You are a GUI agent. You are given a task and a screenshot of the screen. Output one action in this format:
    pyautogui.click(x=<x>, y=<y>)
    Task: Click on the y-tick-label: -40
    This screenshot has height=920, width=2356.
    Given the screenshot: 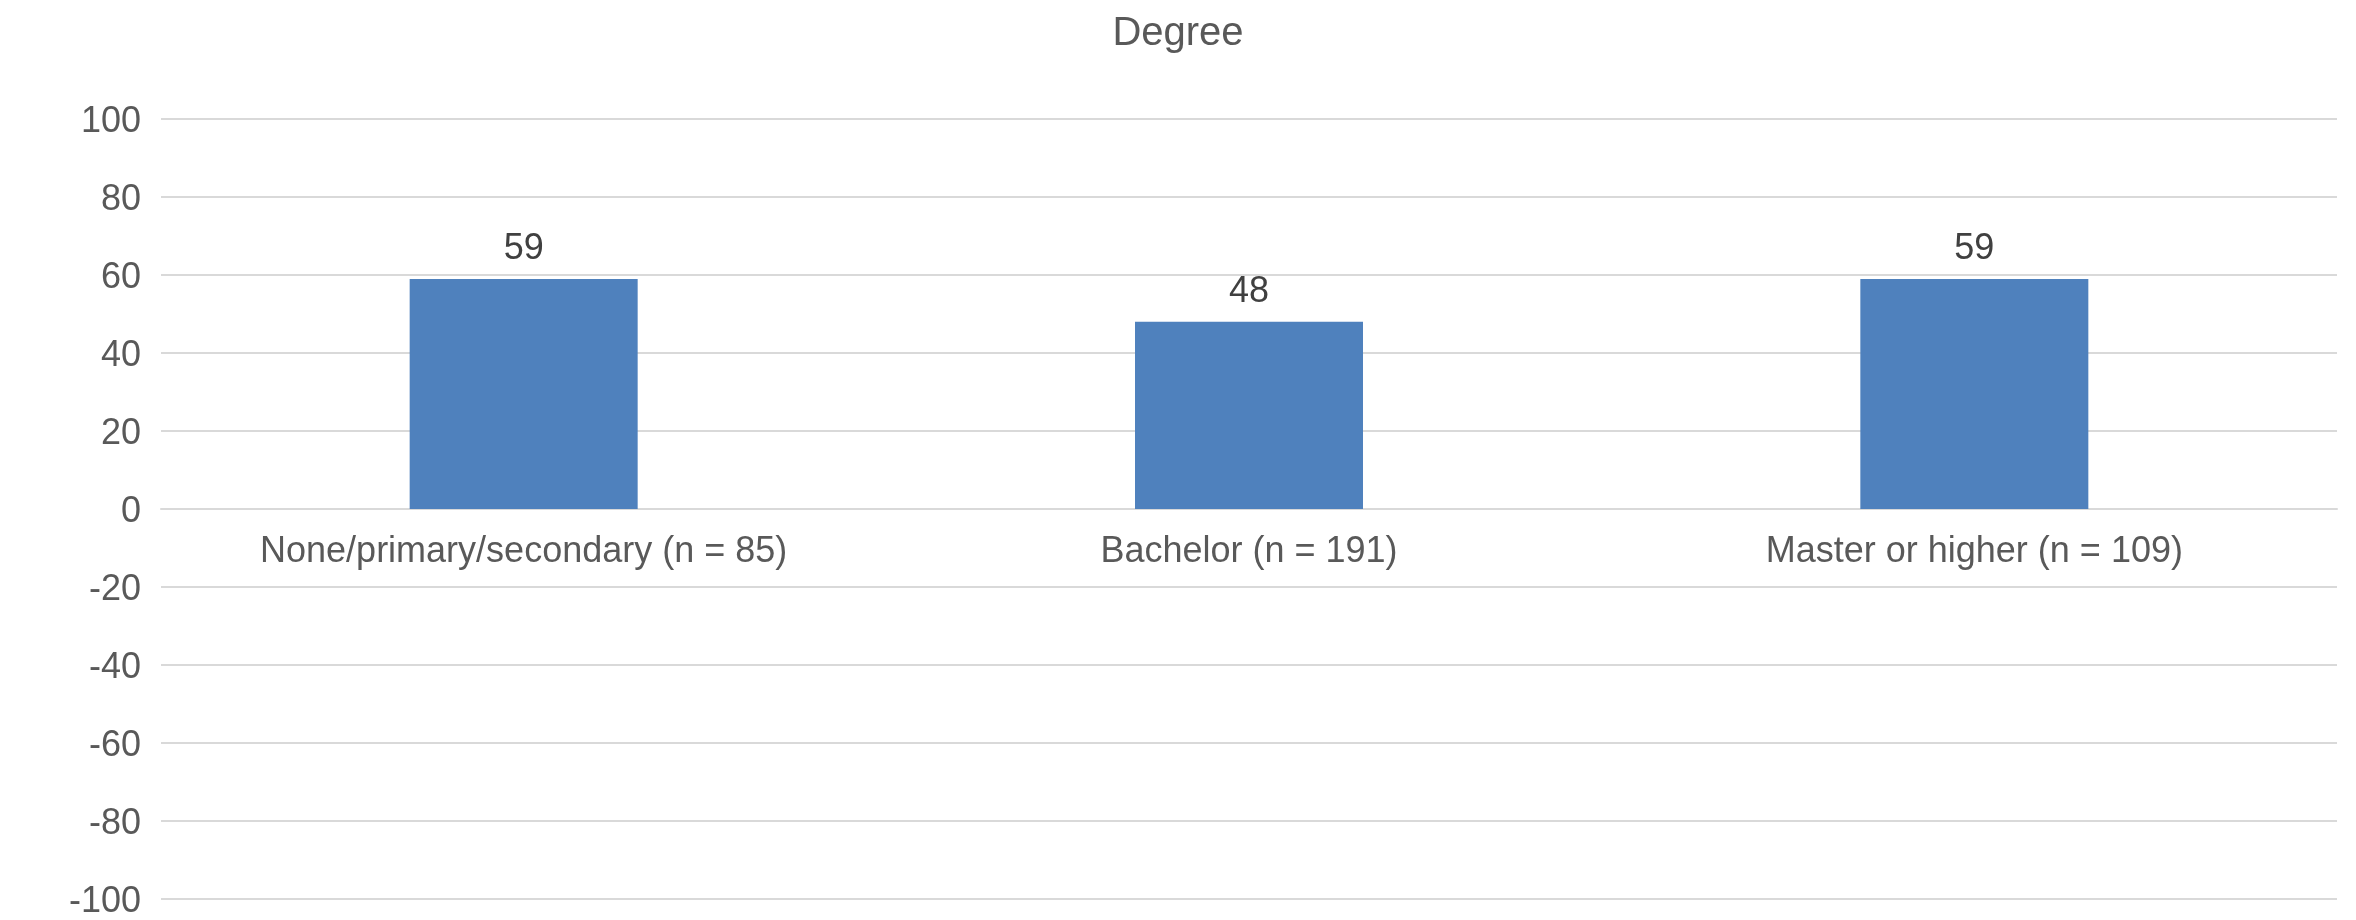 What is the action you would take?
    pyautogui.click(x=114, y=665)
    